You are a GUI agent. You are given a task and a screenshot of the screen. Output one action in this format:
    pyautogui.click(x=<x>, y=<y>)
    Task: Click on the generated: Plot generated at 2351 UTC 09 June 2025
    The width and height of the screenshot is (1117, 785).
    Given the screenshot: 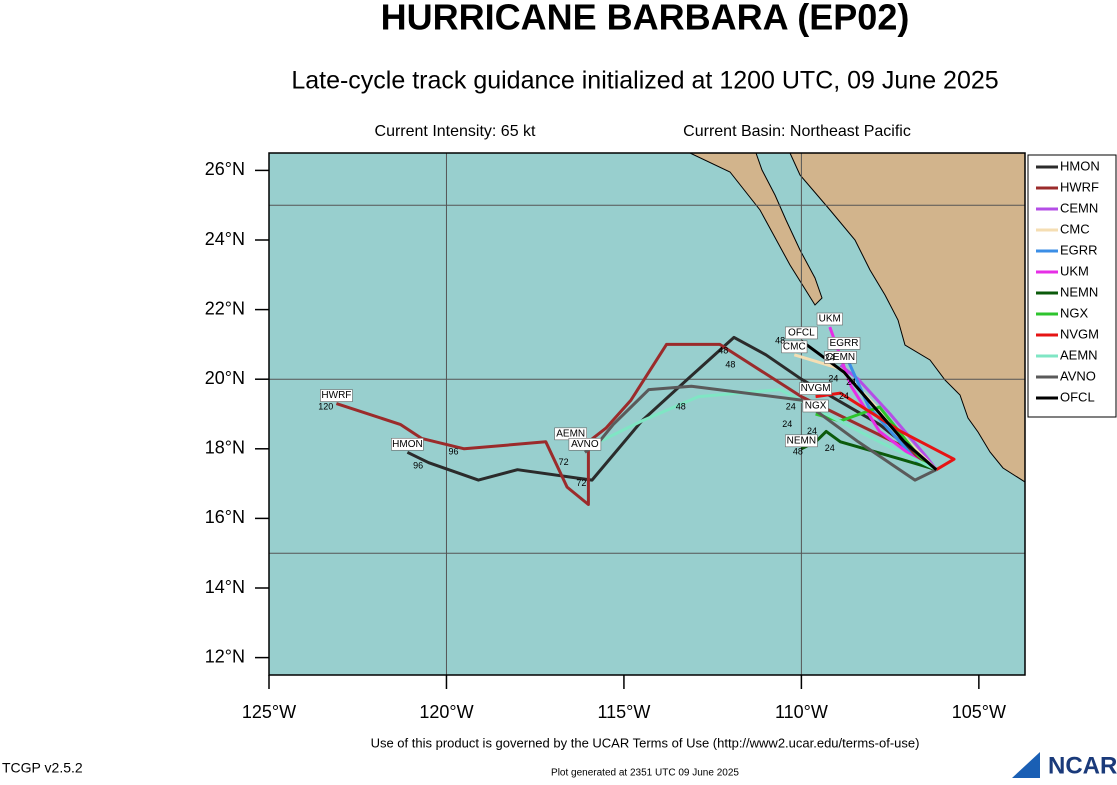 What is the action you would take?
    pyautogui.click(x=645, y=773)
    